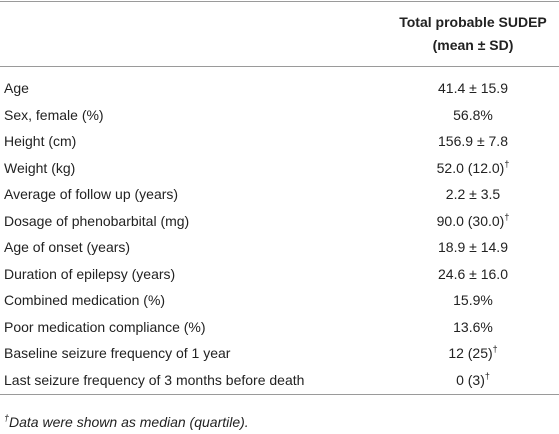  Describe the element at coordinates (470, 167) in the screenshot. I see `row-value: 52.0 (12.0)` at that location.